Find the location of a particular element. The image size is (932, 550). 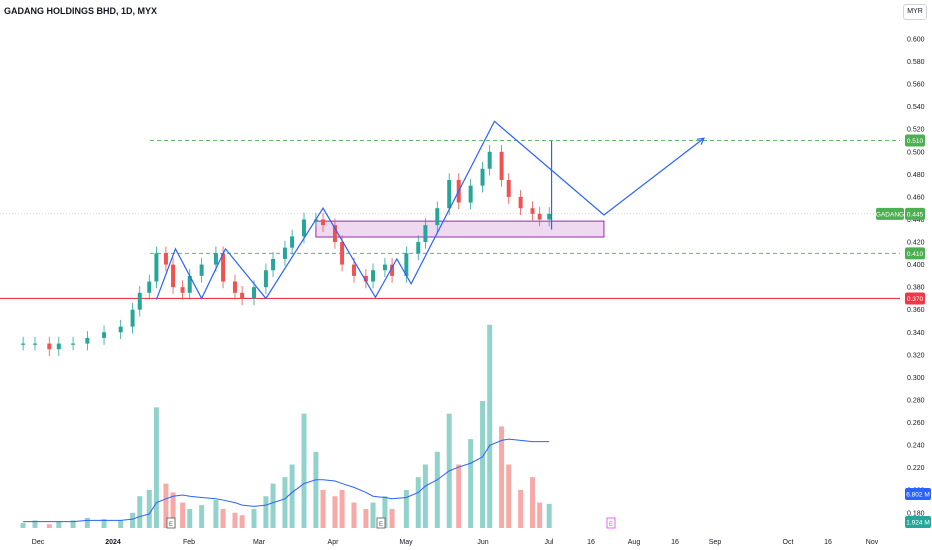

price-tick-label: 0.240 is located at coordinates (916, 446).